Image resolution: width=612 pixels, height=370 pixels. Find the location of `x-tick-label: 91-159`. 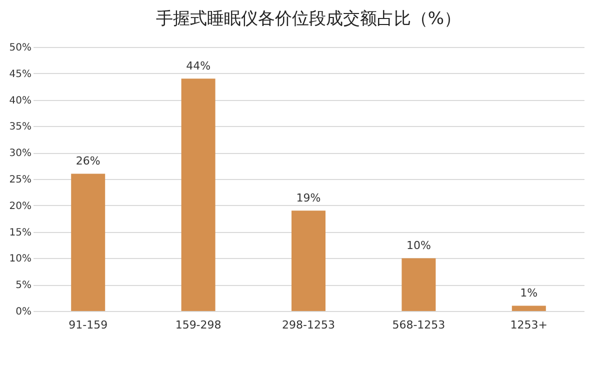

x-tick-label: 91-159 is located at coordinates (88, 325).